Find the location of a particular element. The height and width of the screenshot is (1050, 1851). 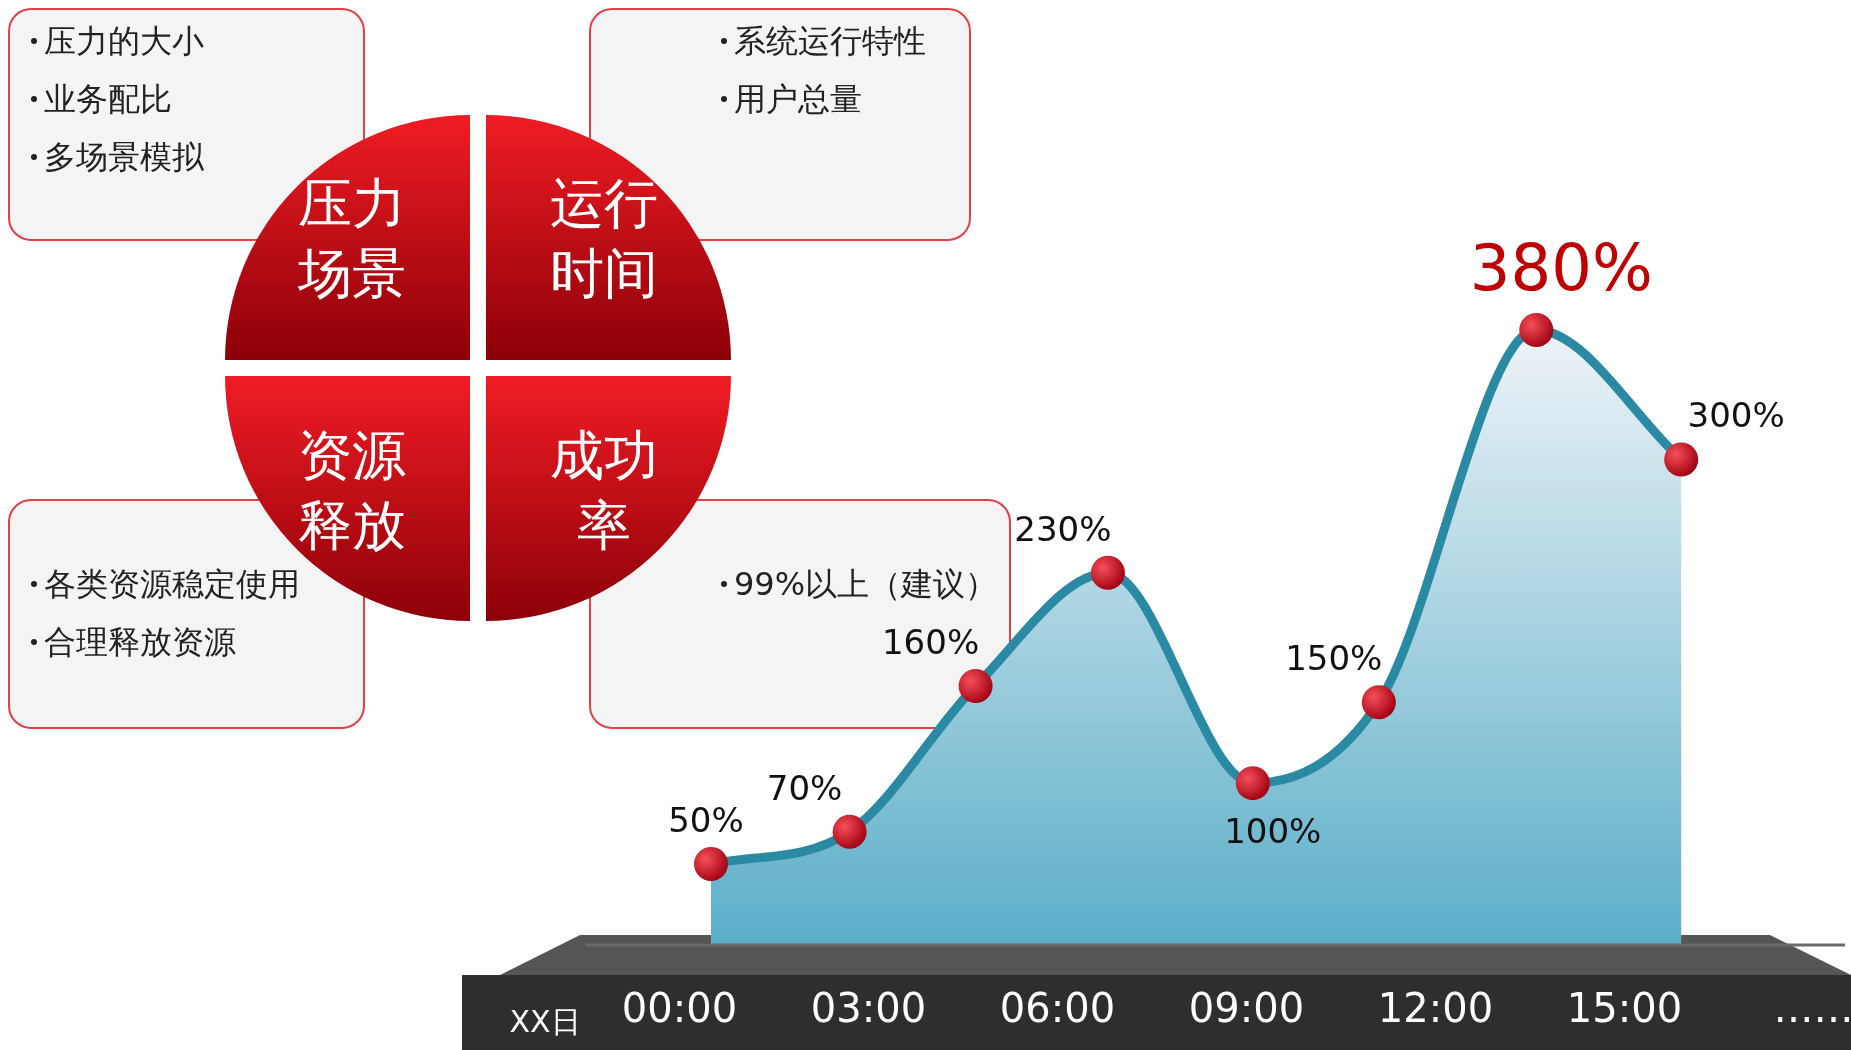

data-label: 300% is located at coordinates (1736, 415).